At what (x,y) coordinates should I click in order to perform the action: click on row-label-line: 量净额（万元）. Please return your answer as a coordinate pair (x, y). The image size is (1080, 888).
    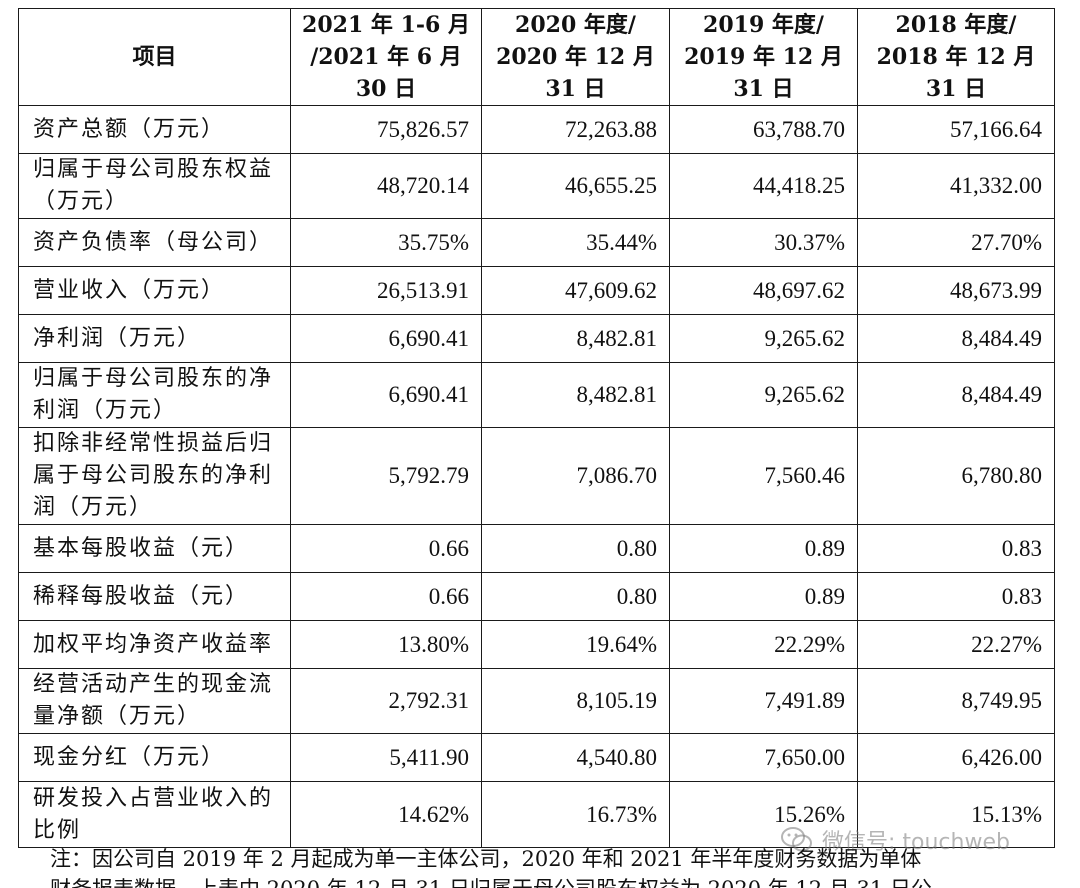
    Looking at the image, I should click on (117, 716).